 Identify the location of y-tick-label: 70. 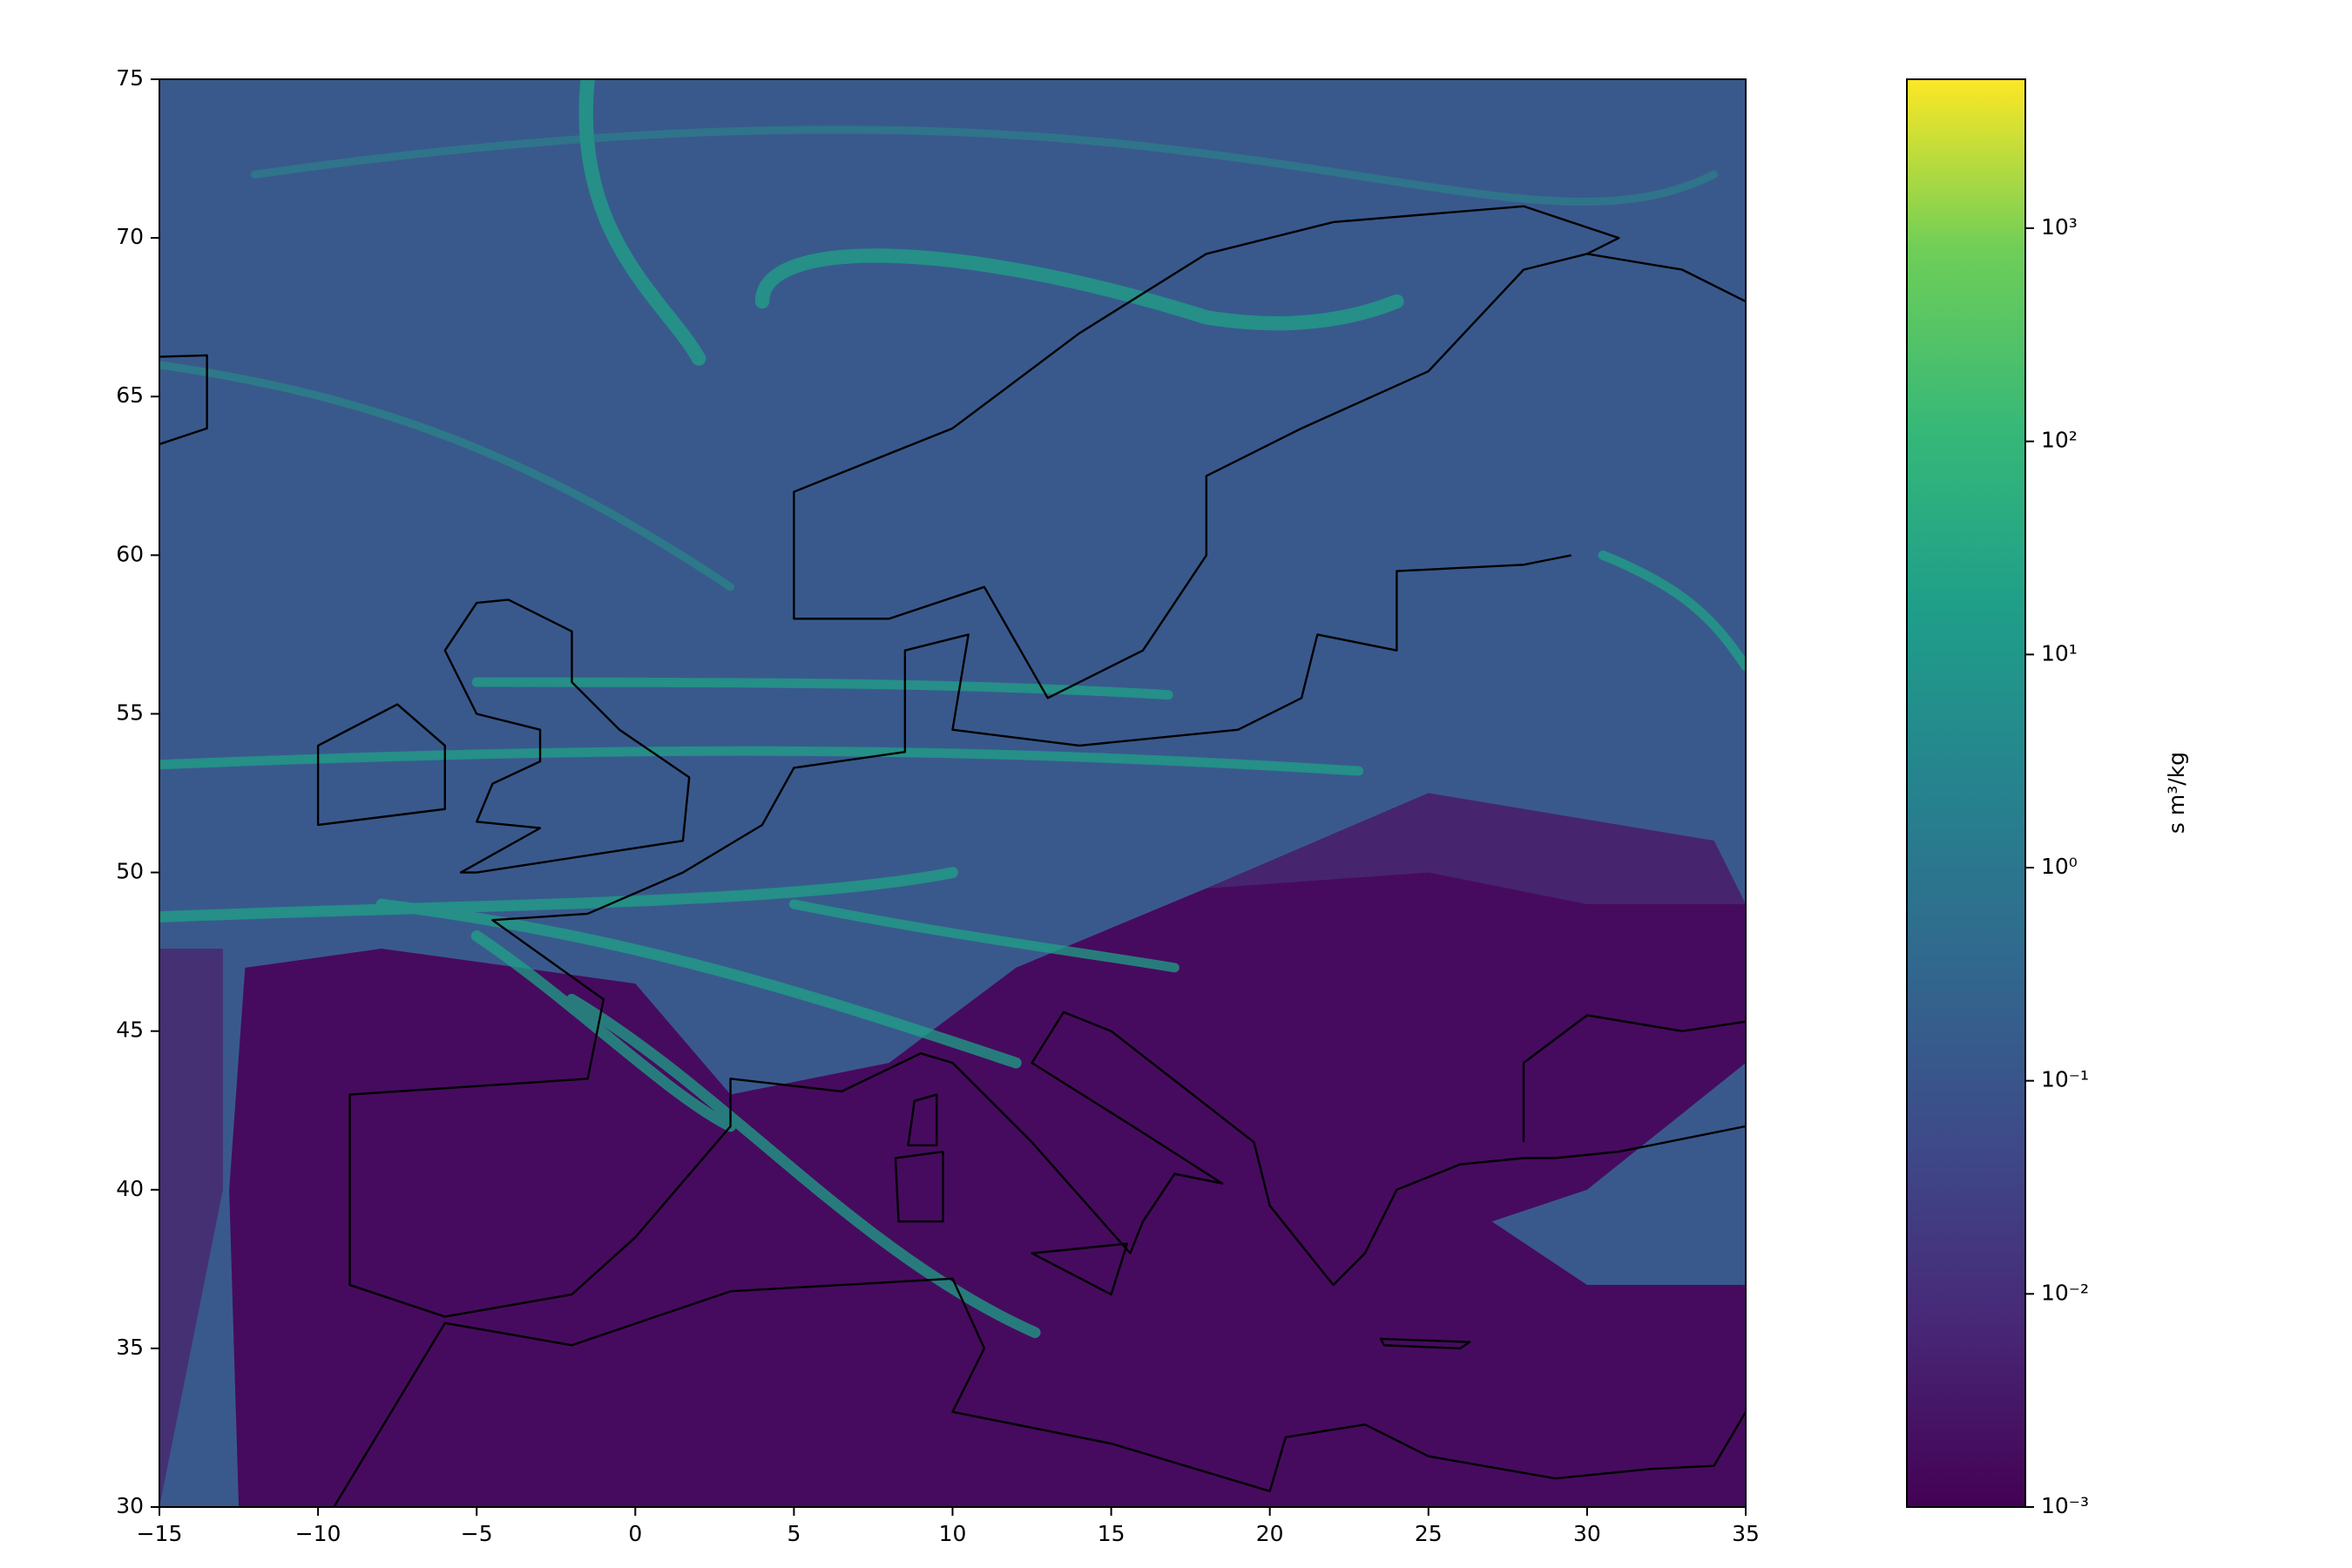
(130, 236).